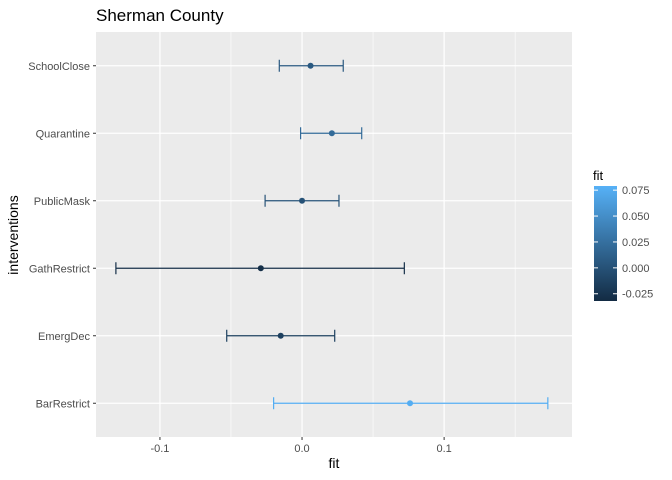  I want to click on legend-ticks: -0.025 0.000 0.025 0.050 0.075, so click(623, 243).